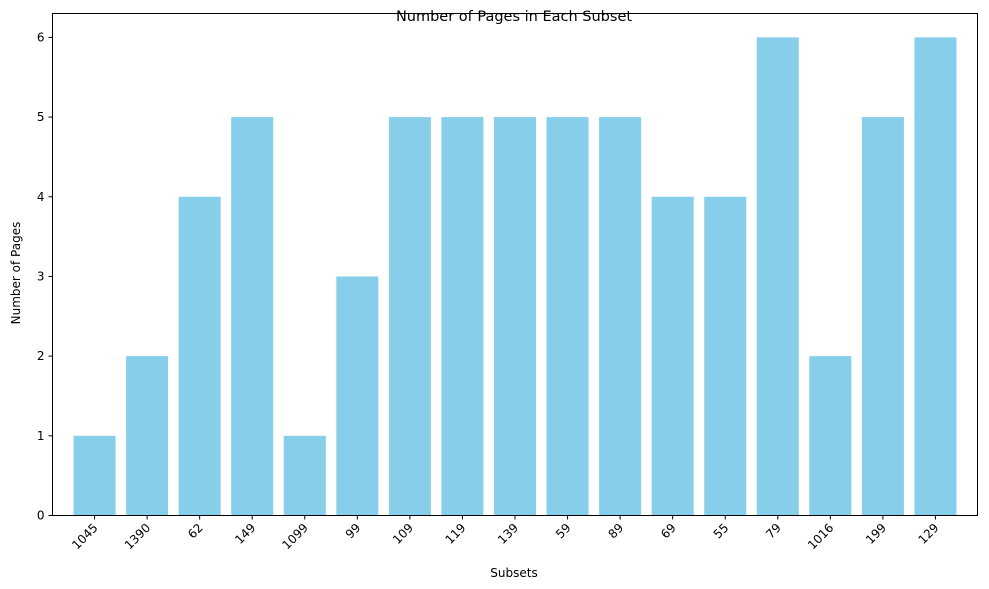 The width and height of the screenshot is (989, 589). What do you see at coordinates (84, 536) in the screenshot?
I see `x-tick-label: 1045` at bounding box center [84, 536].